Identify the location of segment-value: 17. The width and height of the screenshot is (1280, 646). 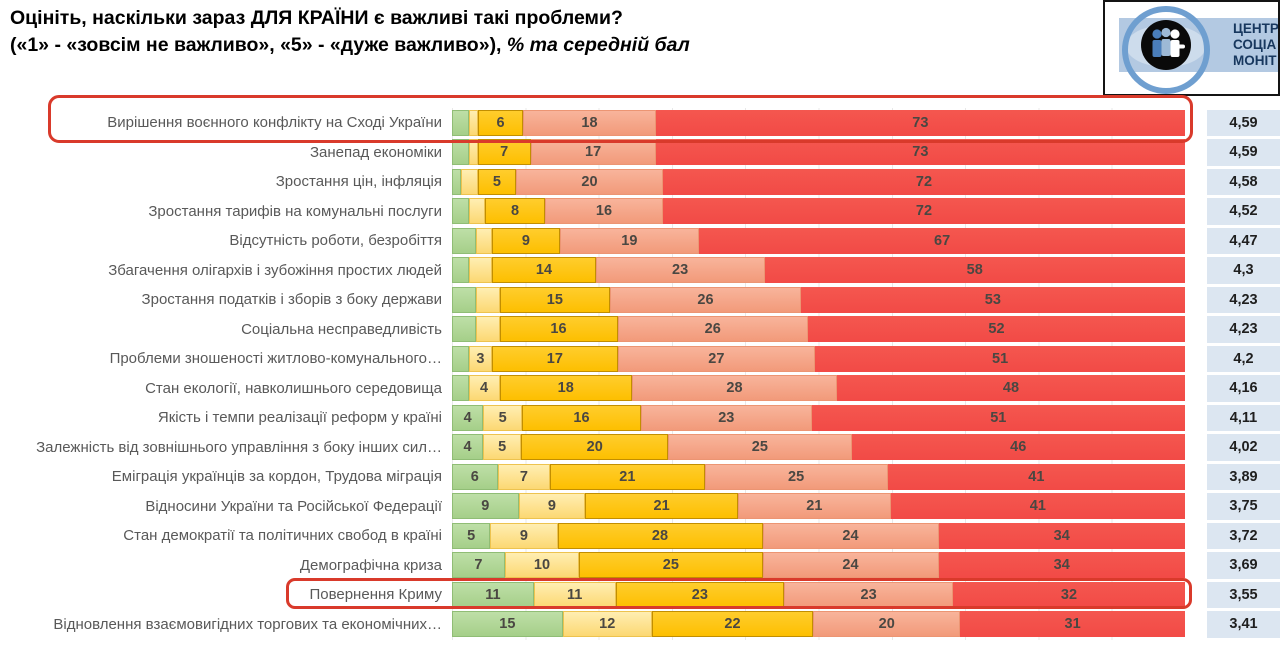
(554, 358).